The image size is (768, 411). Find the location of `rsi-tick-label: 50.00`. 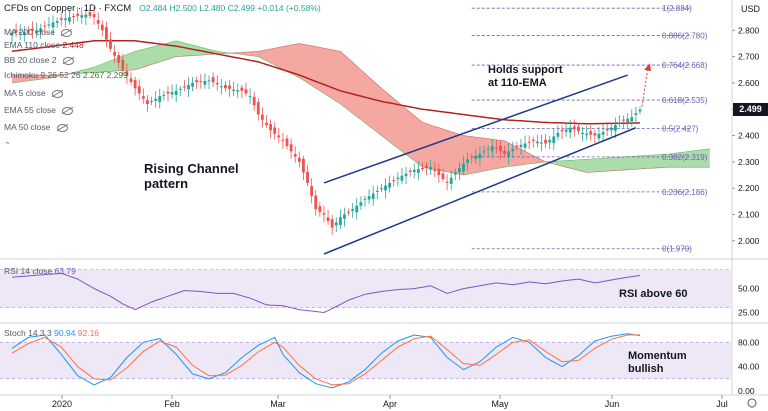

rsi-tick-label: 50.00 is located at coordinates (749, 289).